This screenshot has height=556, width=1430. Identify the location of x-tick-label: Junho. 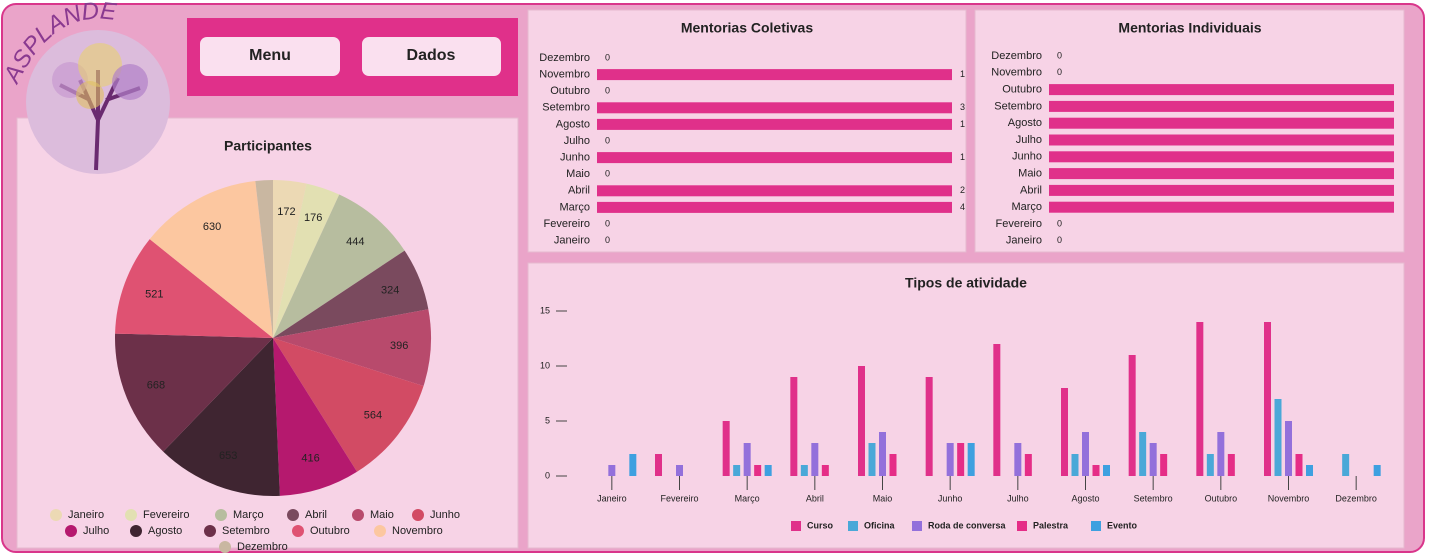
(950, 498).